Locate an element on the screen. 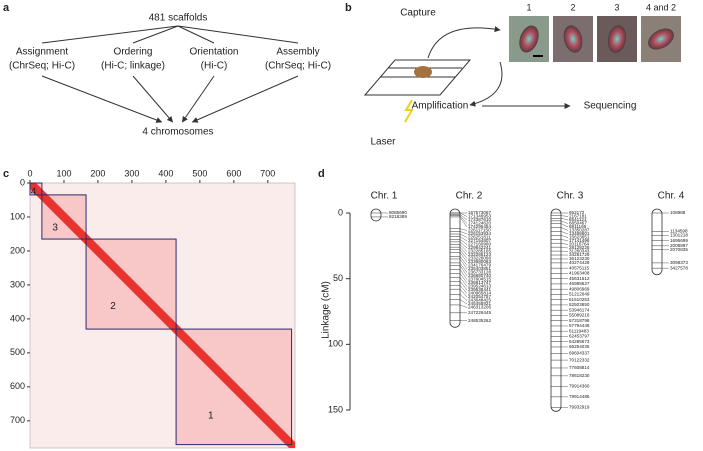 This screenshot has width=703, height=451. panel-label: c is located at coordinates (6, 174).